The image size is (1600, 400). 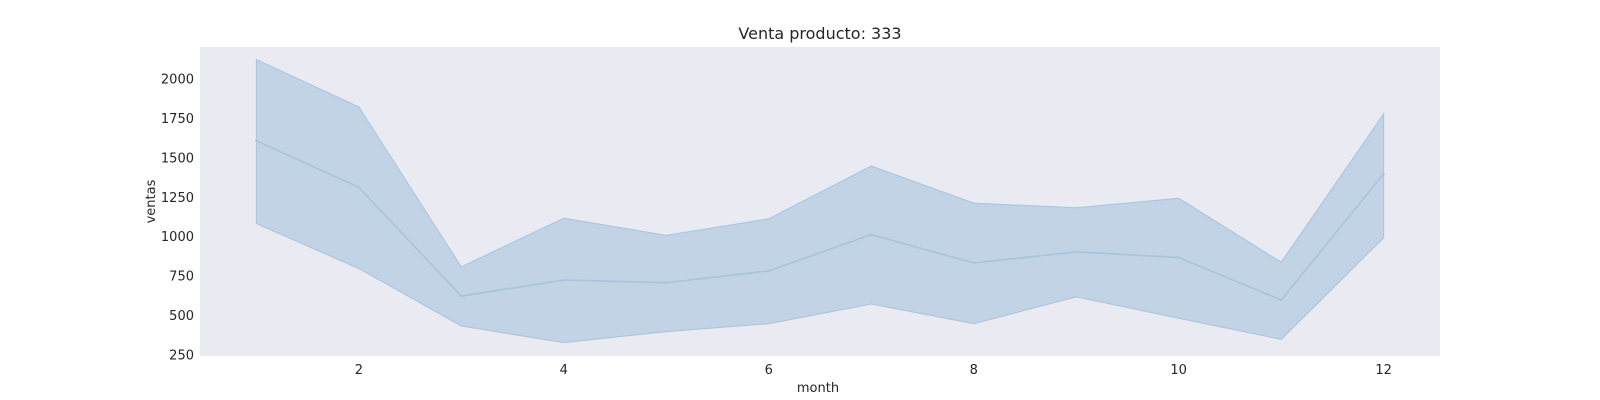 What do you see at coordinates (177, 237) in the screenshot?
I see `y-tick-label: 1000` at bounding box center [177, 237].